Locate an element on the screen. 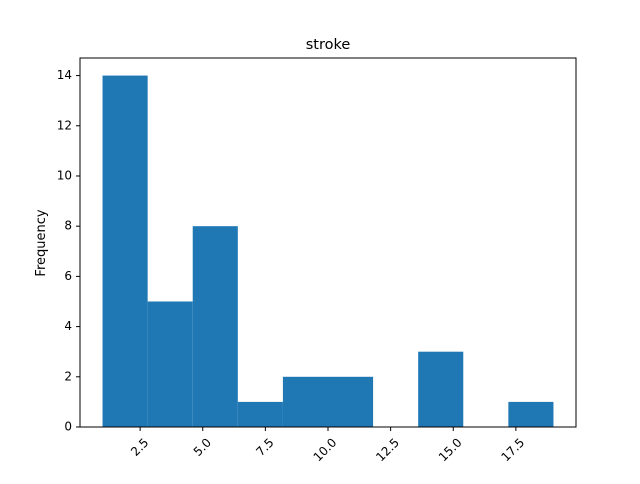  y-ticks-group: 0 2 4 6 8 10 12 14 is located at coordinates (68, 251).